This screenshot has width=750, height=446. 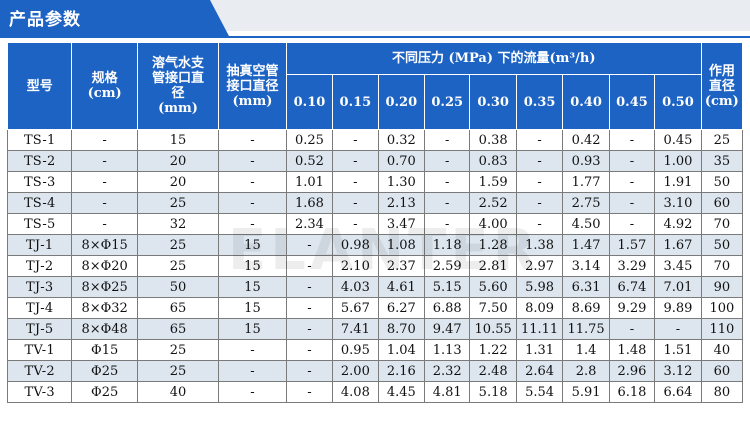 What do you see at coordinates (104, 86) in the screenshot?
I see `header-spec: 规格 (cm)` at bounding box center [104, 86].